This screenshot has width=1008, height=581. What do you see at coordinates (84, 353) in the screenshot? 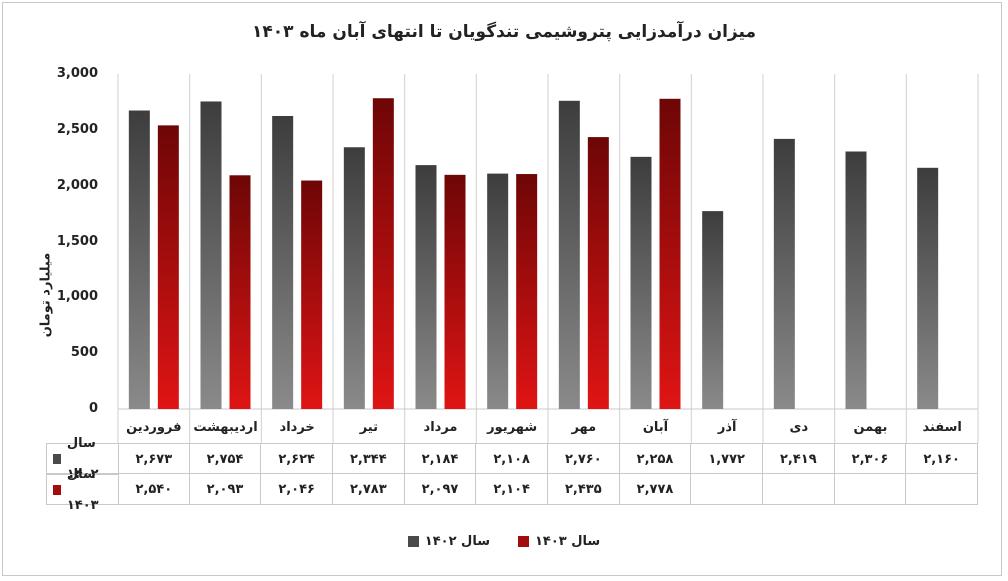
I see `y-tick-label: 500` at bounding box center [84, 353].